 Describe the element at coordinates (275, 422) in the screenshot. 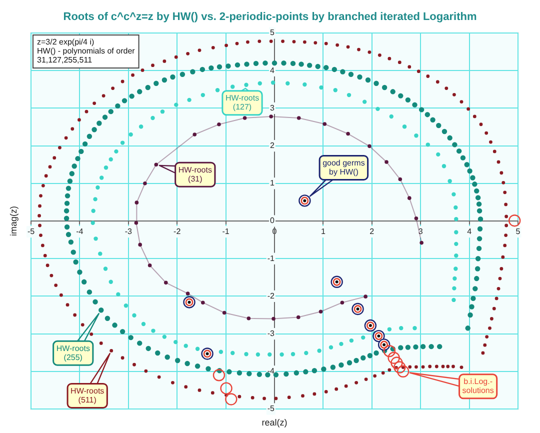

I see `x-axis-title: real(z)` at that location.